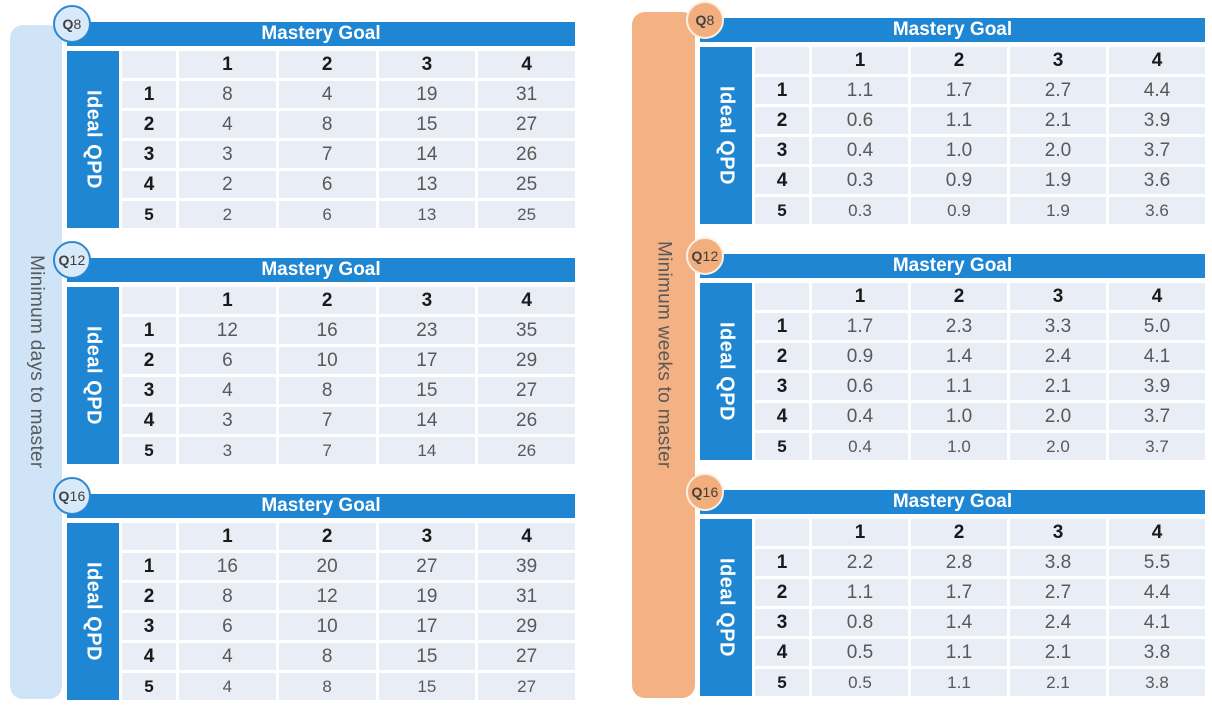  I want to click on value-cell: 1.7, so click(860, 326).